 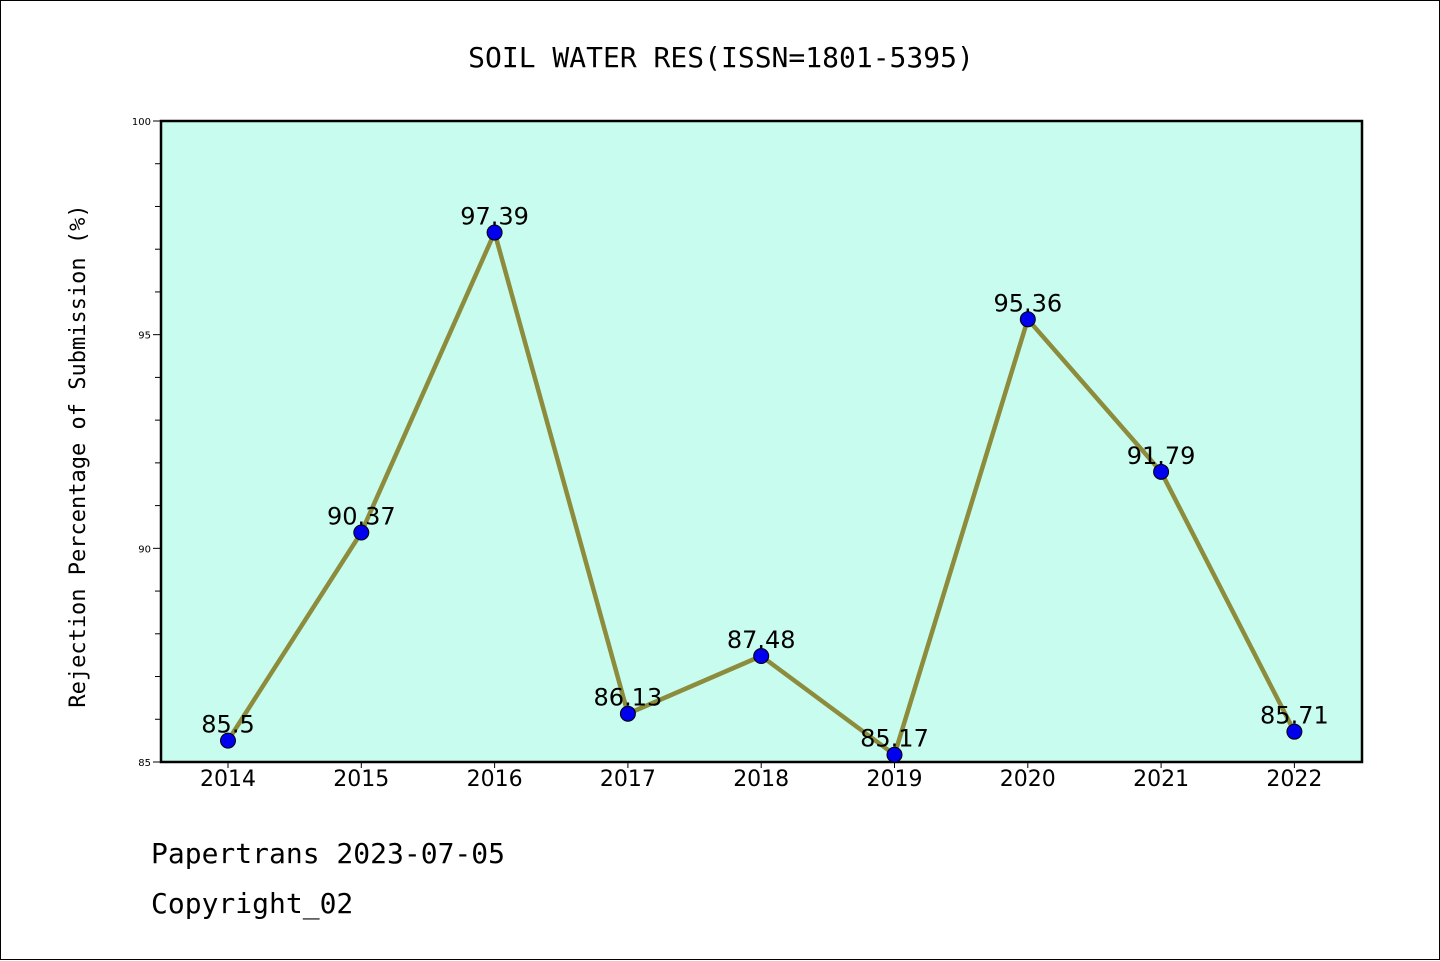 I want to click on x-tick-label: 2021, so click(x=1161, y=779).